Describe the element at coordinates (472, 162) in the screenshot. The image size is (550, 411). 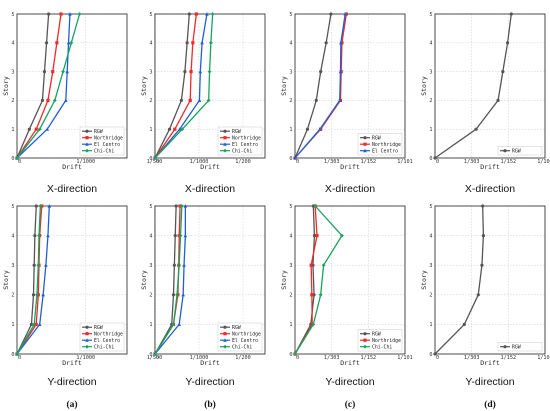
I see `x-tick-label: 1/303` at that location.